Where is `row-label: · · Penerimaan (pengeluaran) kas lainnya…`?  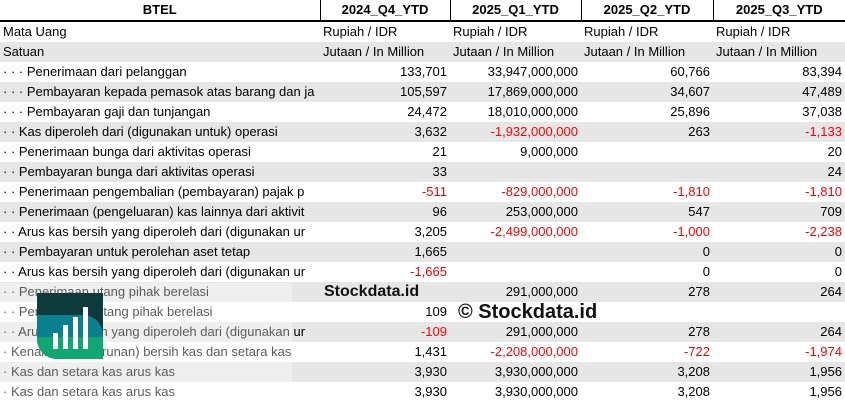
row-label: · · Penerimaan (pengeluaran) kas lainnya… is located at coordinates (160, 212).